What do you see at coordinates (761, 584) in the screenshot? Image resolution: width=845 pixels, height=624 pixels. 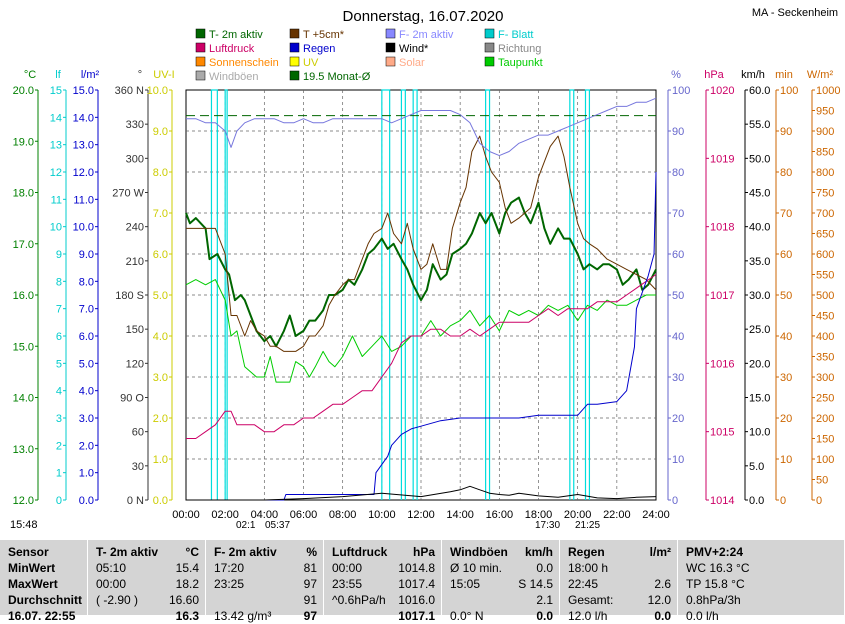 I see `stats-row: TP 15.8 °C` at bounding box center [761, 584].